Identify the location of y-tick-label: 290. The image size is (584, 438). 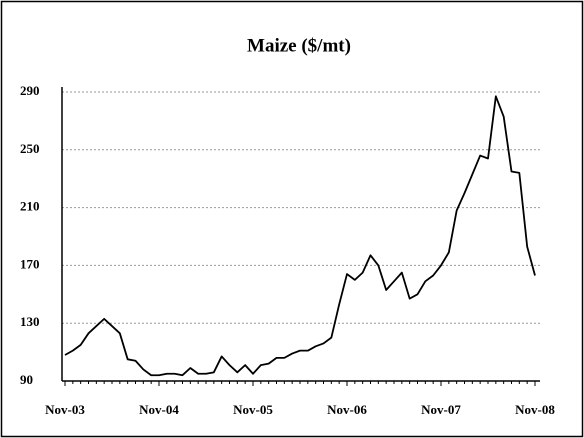
(30, 90).